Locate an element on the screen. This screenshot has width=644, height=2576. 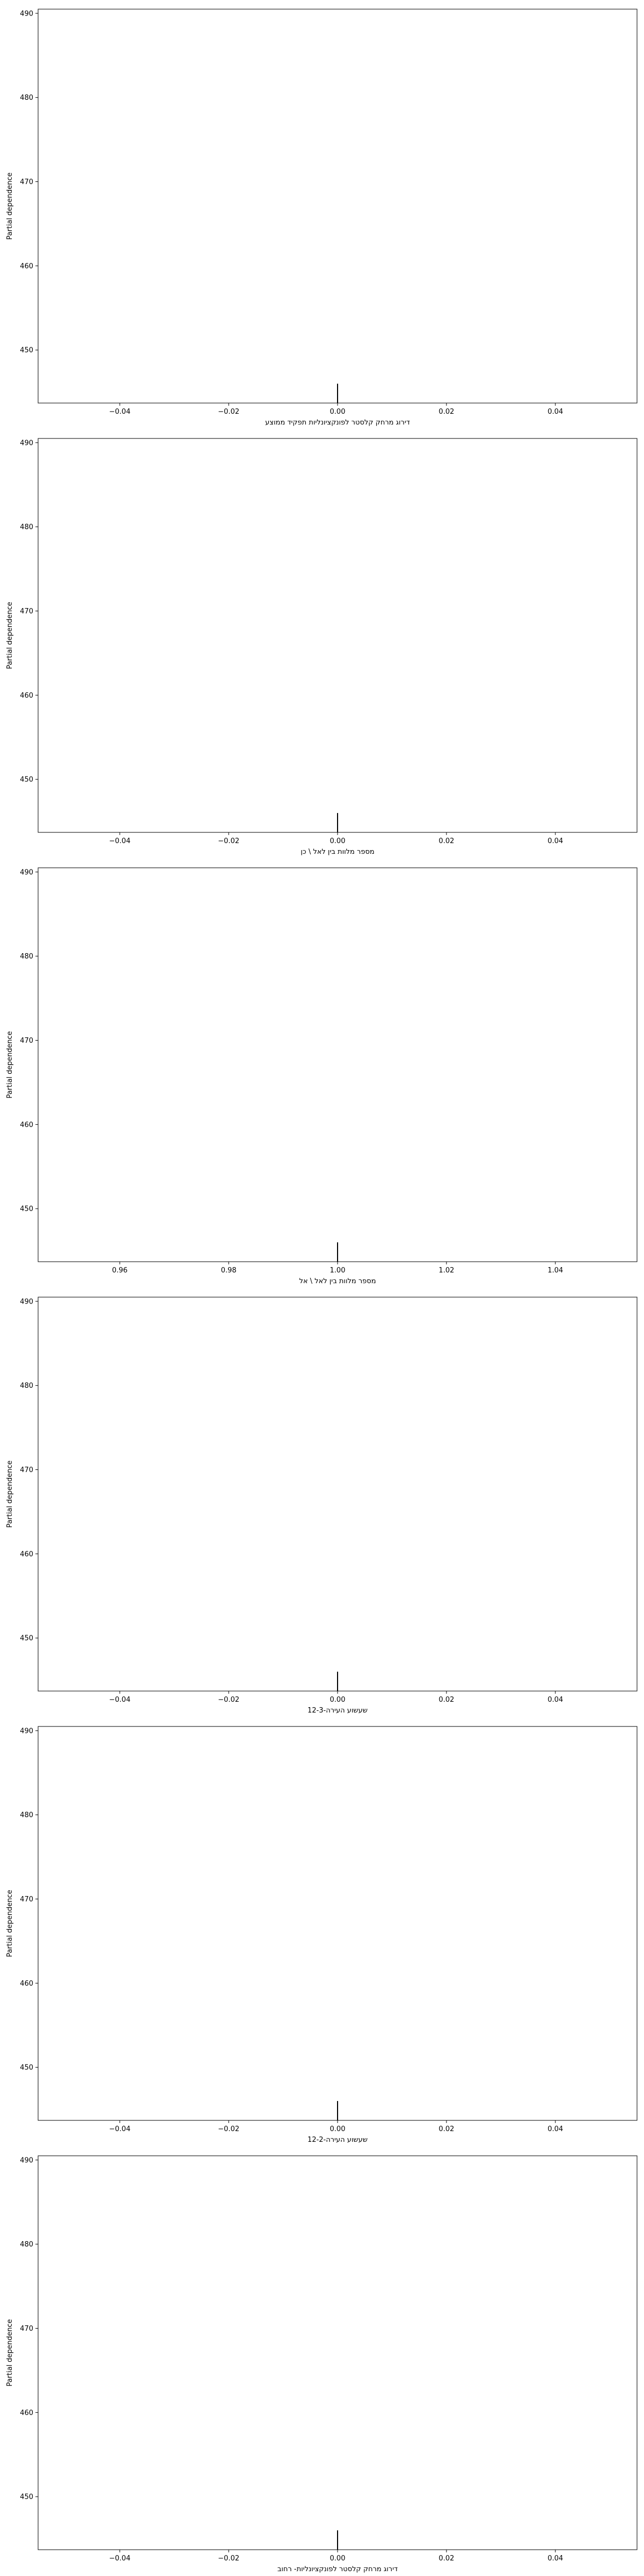
x-tick-label: 1.00 is located at coordinates (338, 1271).